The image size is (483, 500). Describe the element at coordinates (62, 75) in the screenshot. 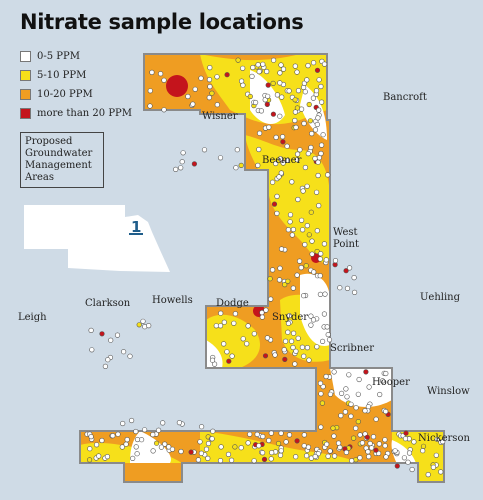

I see `legend-label: 5-10 PPM` at that location.